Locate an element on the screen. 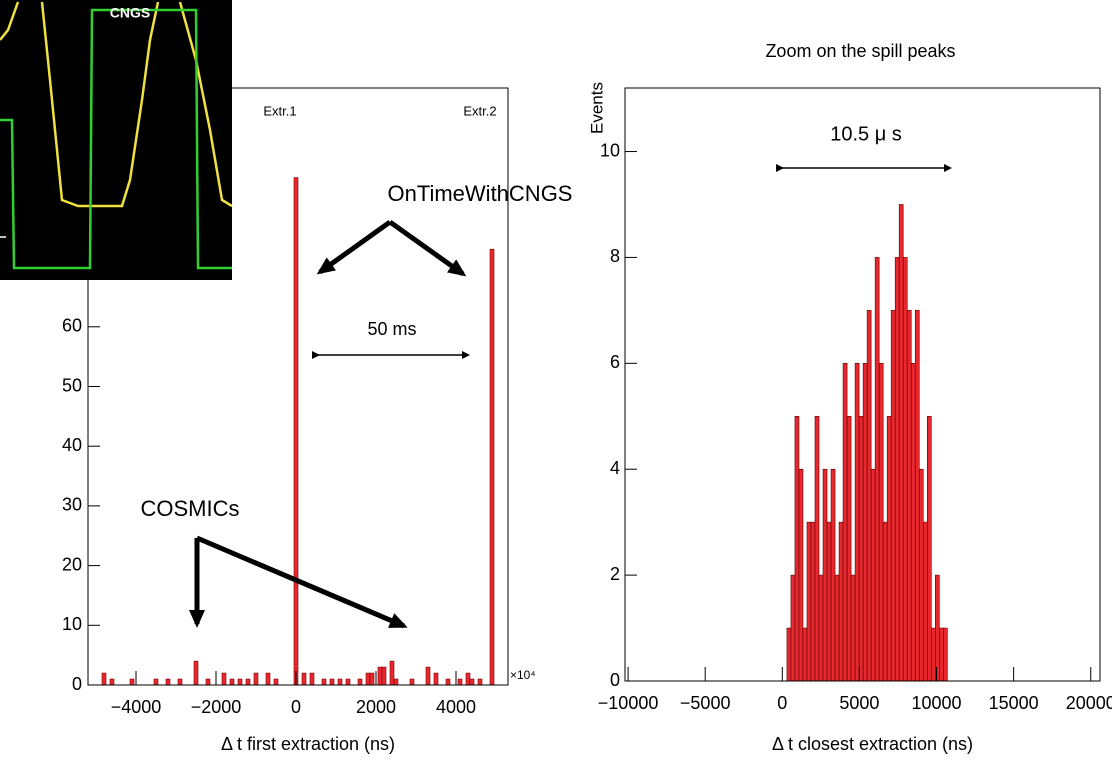  y-tick-label: 20 is located at coordinates (72, 564).